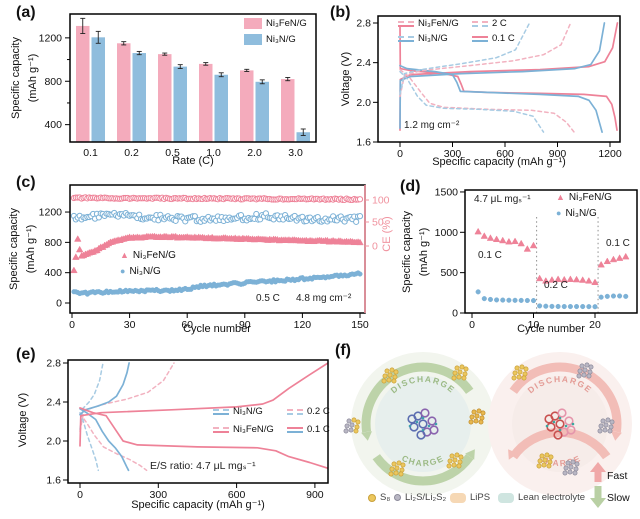 The width and height of the screenshot is (640, 519). What do you see at coordinates (172, 153) in the screenshot?
I see `x-tick-label: 0.5` at bounding box center [172, 153].